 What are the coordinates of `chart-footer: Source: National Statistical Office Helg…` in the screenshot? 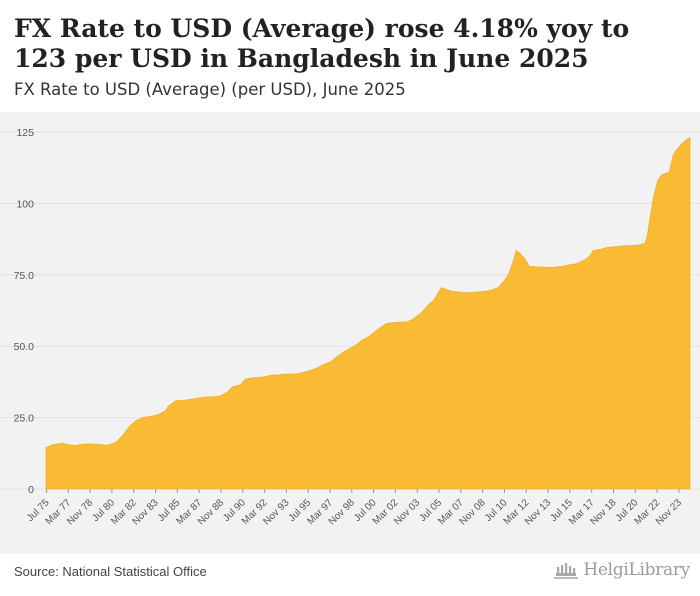 It's located at (350, 575).